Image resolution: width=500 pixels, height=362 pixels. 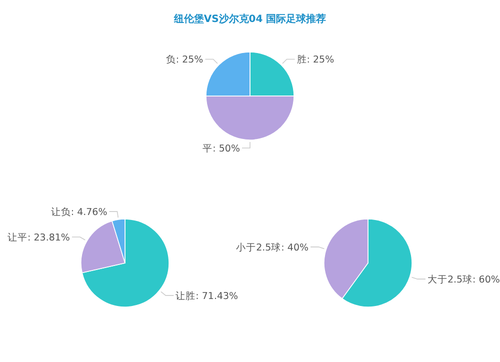 What do you see at coordinates (315, 60) in the screenshot?
I see `slice-label: 胜: 25%` at bounding box center [315, 60].